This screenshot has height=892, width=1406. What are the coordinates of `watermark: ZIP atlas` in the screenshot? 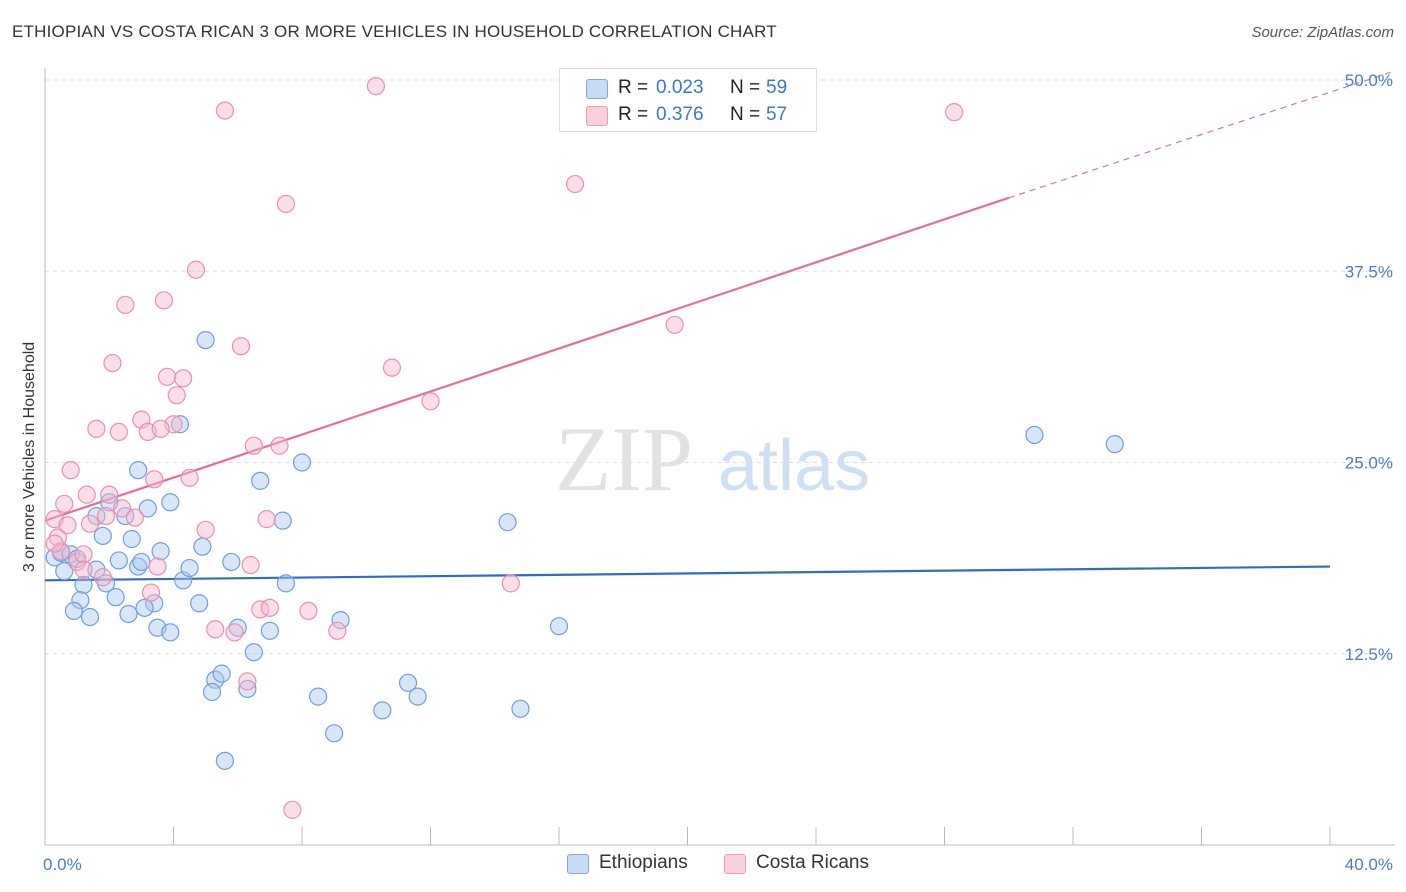 It's located at (712, 459).